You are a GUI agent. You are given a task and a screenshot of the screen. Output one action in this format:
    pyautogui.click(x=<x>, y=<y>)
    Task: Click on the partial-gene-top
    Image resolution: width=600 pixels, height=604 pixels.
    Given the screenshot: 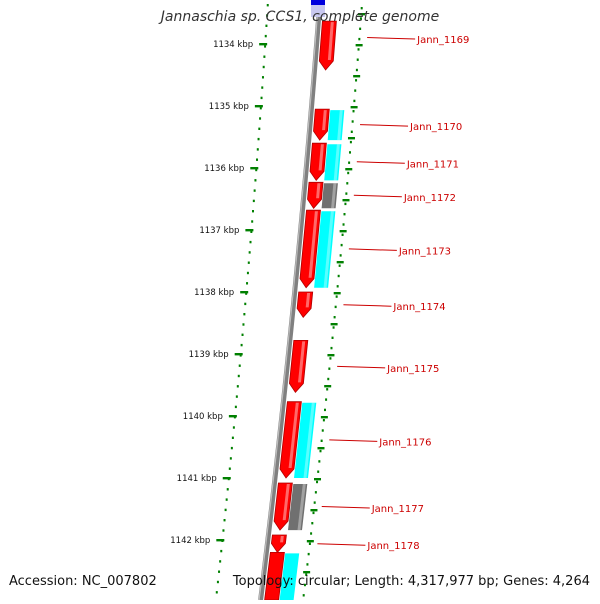 What is the action you would take?
    pyautogui.click(x=318, y=2)
    